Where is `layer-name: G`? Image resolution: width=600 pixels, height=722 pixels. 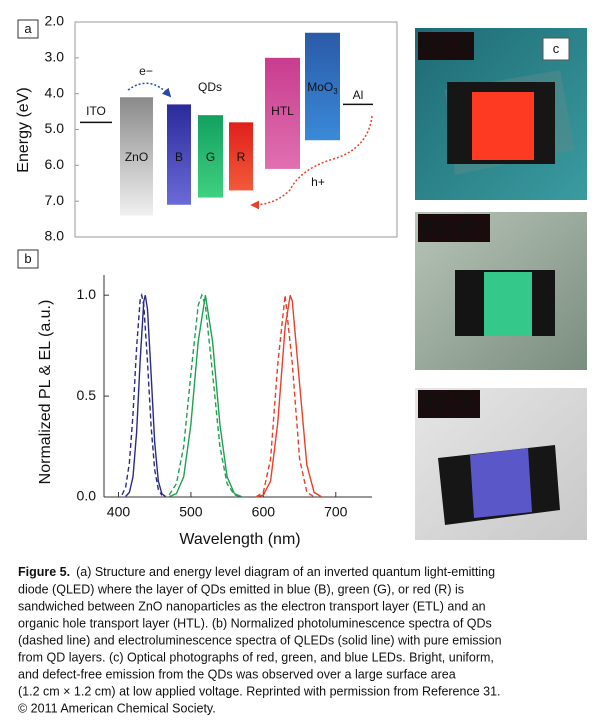
layer-name: G is located at coordinates (210, 157).